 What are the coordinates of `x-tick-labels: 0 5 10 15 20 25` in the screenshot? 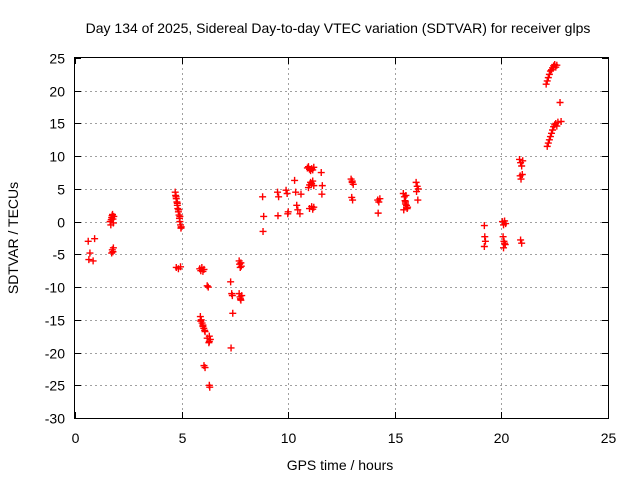 It's located at (344, 438).